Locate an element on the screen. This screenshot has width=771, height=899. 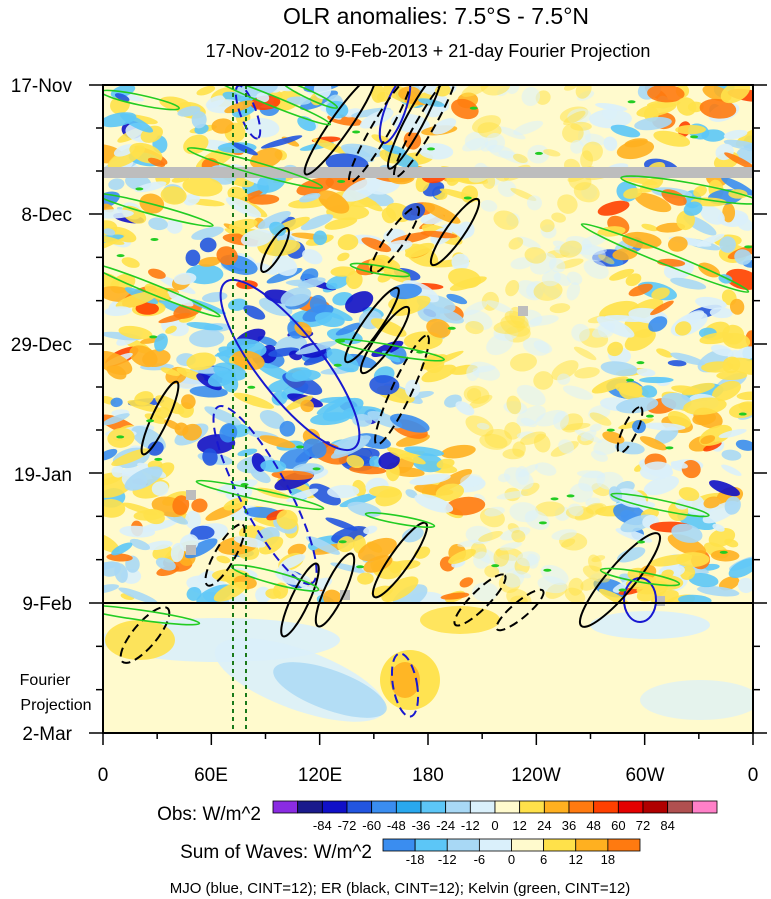
waves-colorbar-tick-label: -12 is located at coordinates (447, 859).